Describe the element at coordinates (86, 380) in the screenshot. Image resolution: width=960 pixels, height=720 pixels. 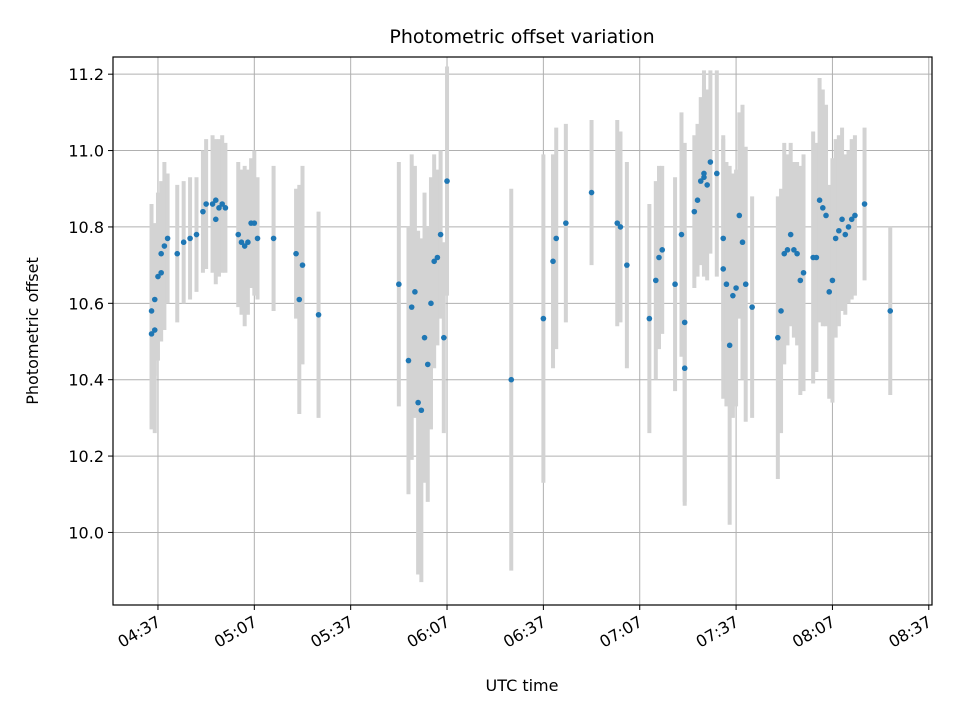
I see `y-tick-label: 10.4` at that location.